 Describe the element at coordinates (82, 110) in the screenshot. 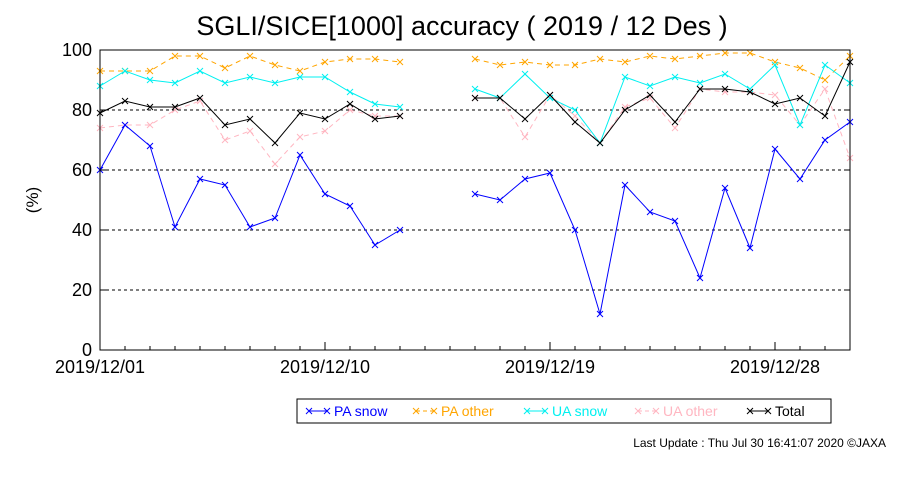

I see `y-tick-label: 80` at that location.